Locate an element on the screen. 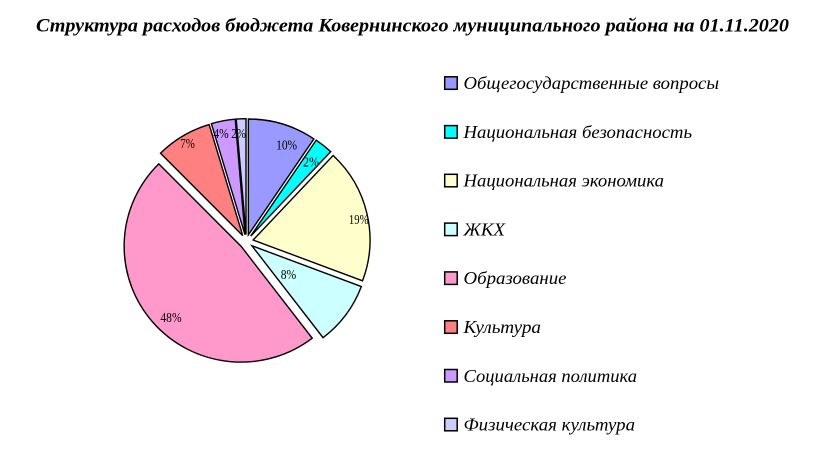 The width and height of the screenshot is (830, 465). svg-text: Общегосударственные вопросы is located at coordinates (592, 83).